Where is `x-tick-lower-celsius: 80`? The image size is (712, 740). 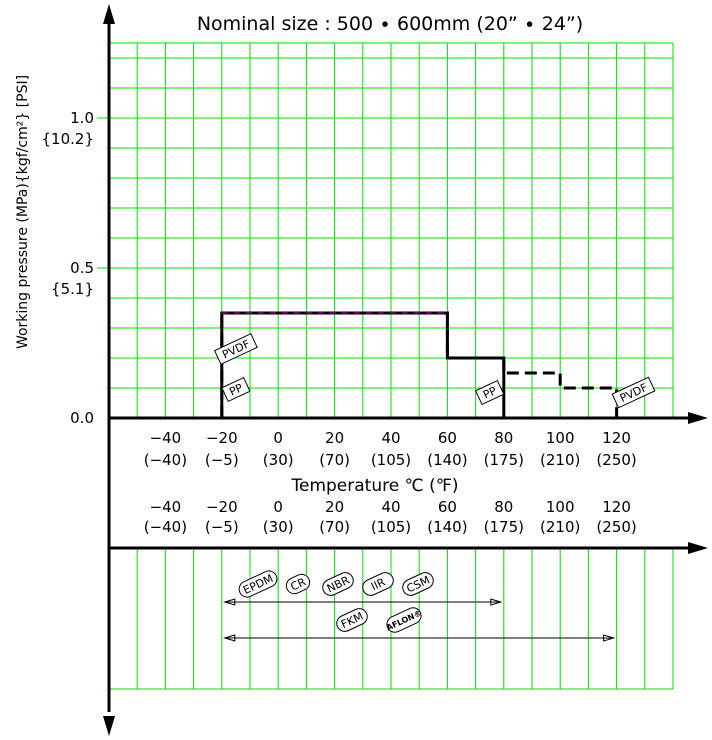 x-tick-lower-celsius: 80 is located at coordinates (503, 507).